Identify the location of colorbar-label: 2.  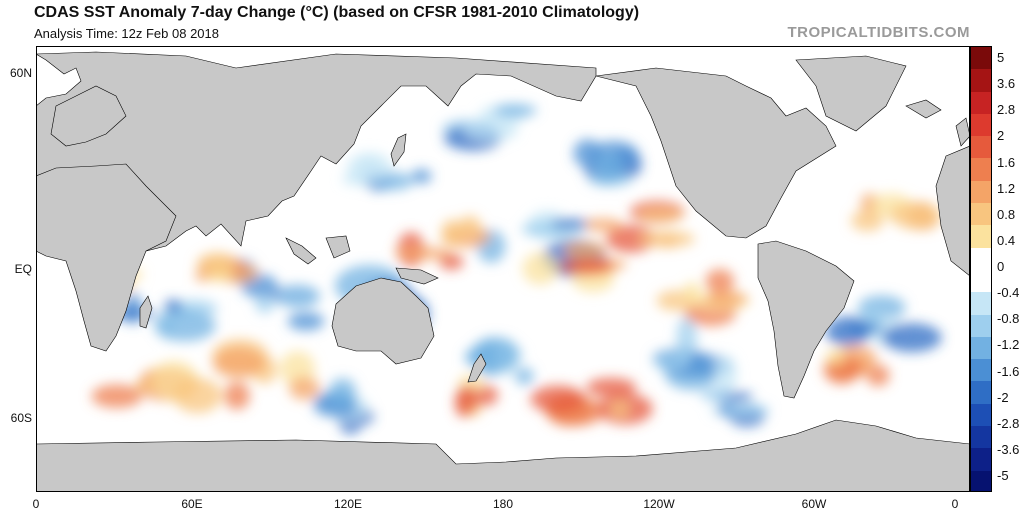
(1001, 136).